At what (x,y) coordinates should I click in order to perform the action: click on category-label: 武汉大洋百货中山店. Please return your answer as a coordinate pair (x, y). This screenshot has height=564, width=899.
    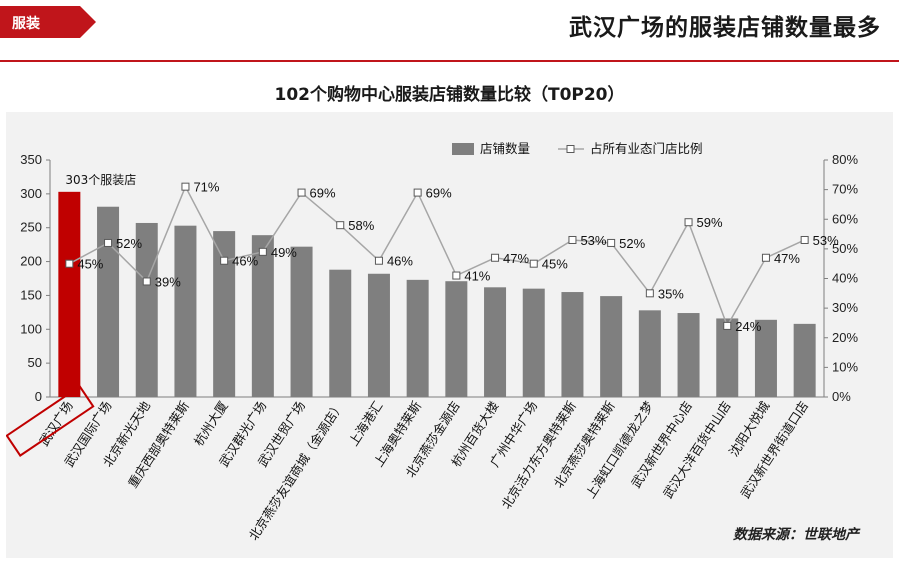
    Looking at the image, I should click on (697, 449).